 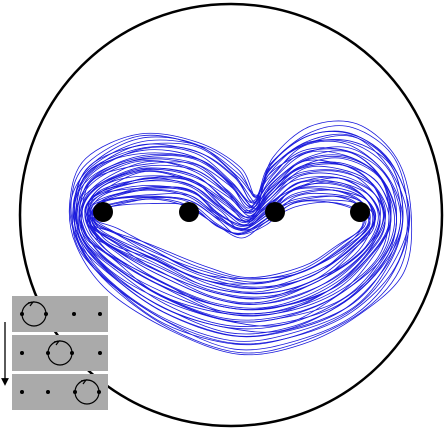 I want to click on rods, so click(x=231, y=212).